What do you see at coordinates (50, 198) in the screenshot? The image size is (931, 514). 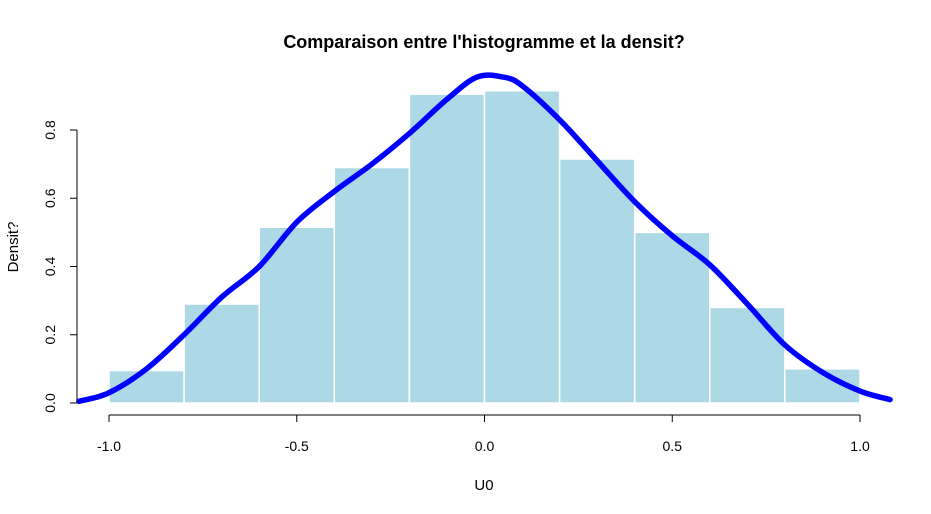 I see `y-tick-label-4: 0.6` at bounding box center [50, 198].